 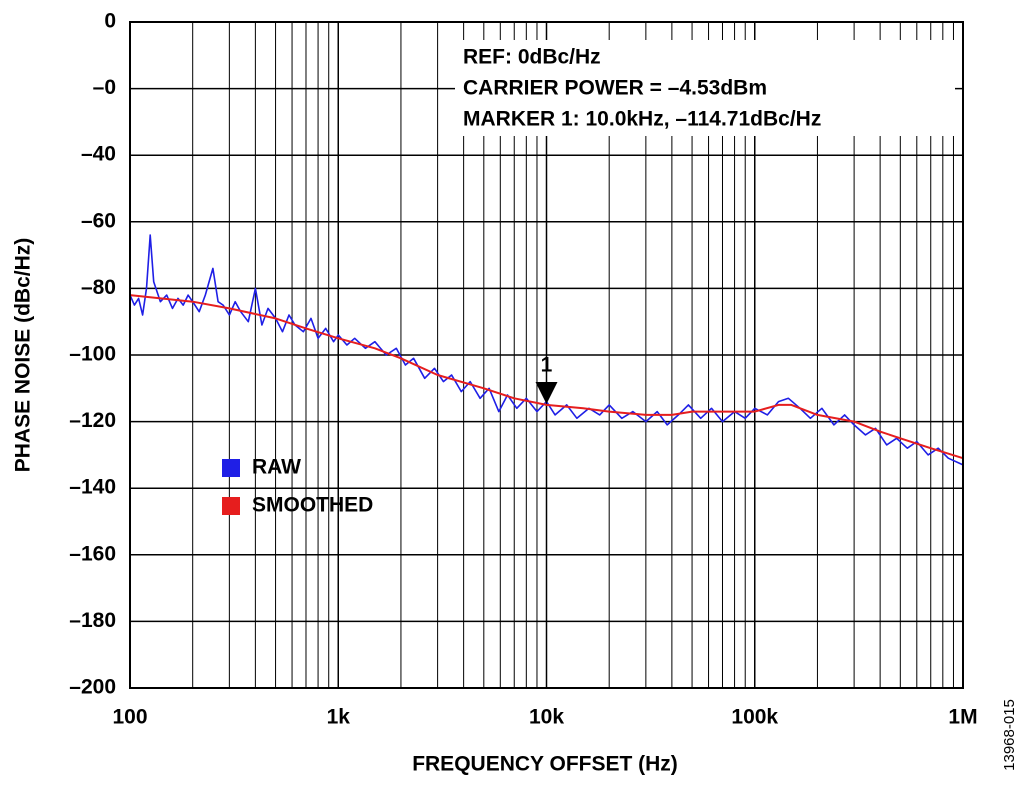 I want to click on annotation-background, so click(x=705, y=88).